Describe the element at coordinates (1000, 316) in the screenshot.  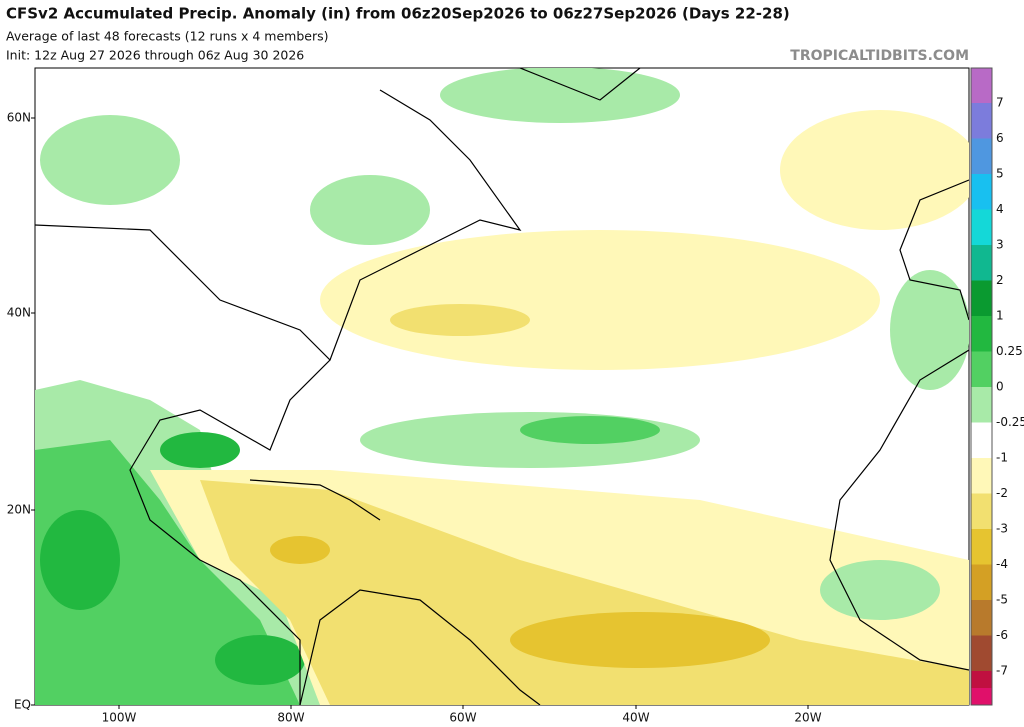
I see `colorbar-label: 1` at that location.